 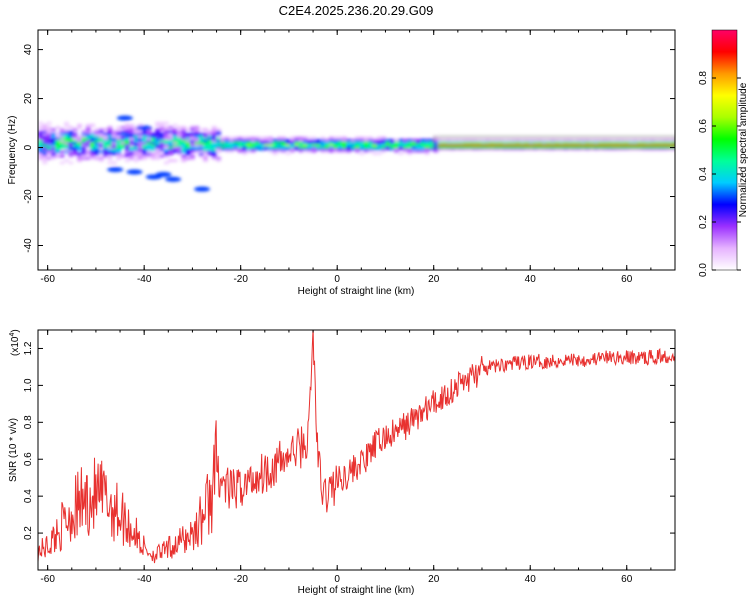 What do you see at coordinates (144, 579) in the screenshot?
I see `snr-x-tick-label: -40` at bounding box center [144, 579].